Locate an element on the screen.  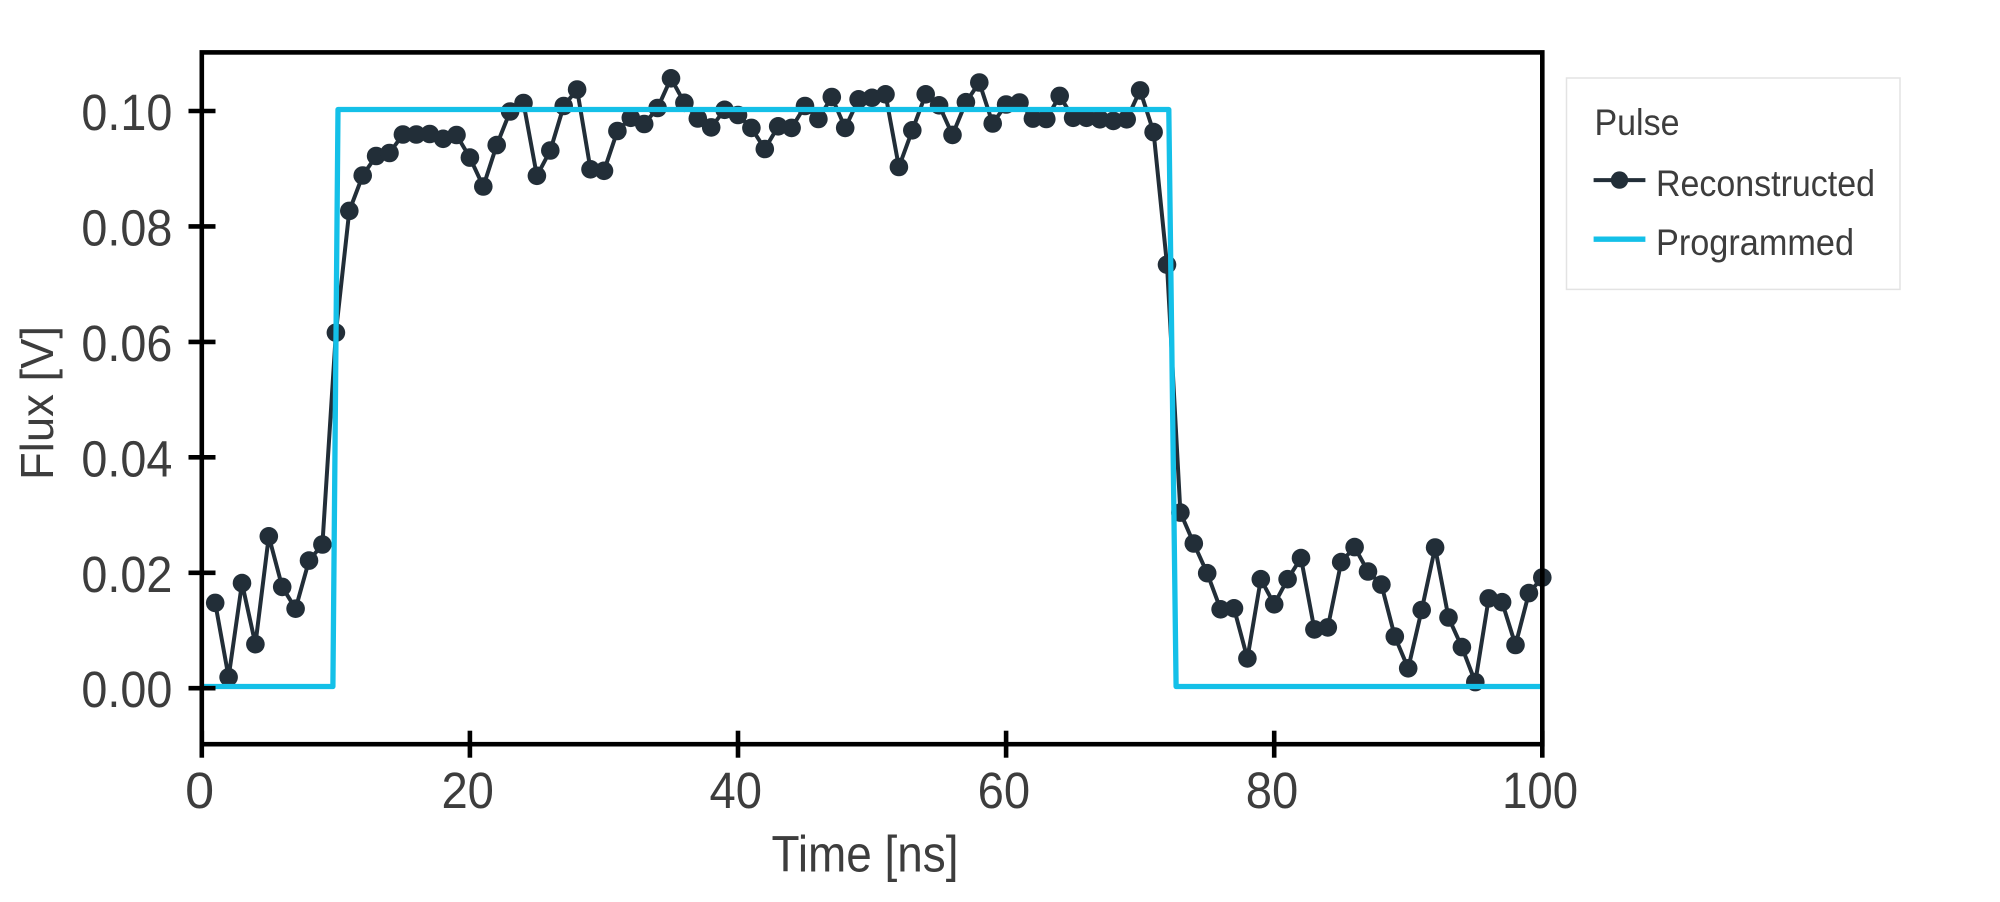
svg-text: 80 is located at coordinates (1272, 790).